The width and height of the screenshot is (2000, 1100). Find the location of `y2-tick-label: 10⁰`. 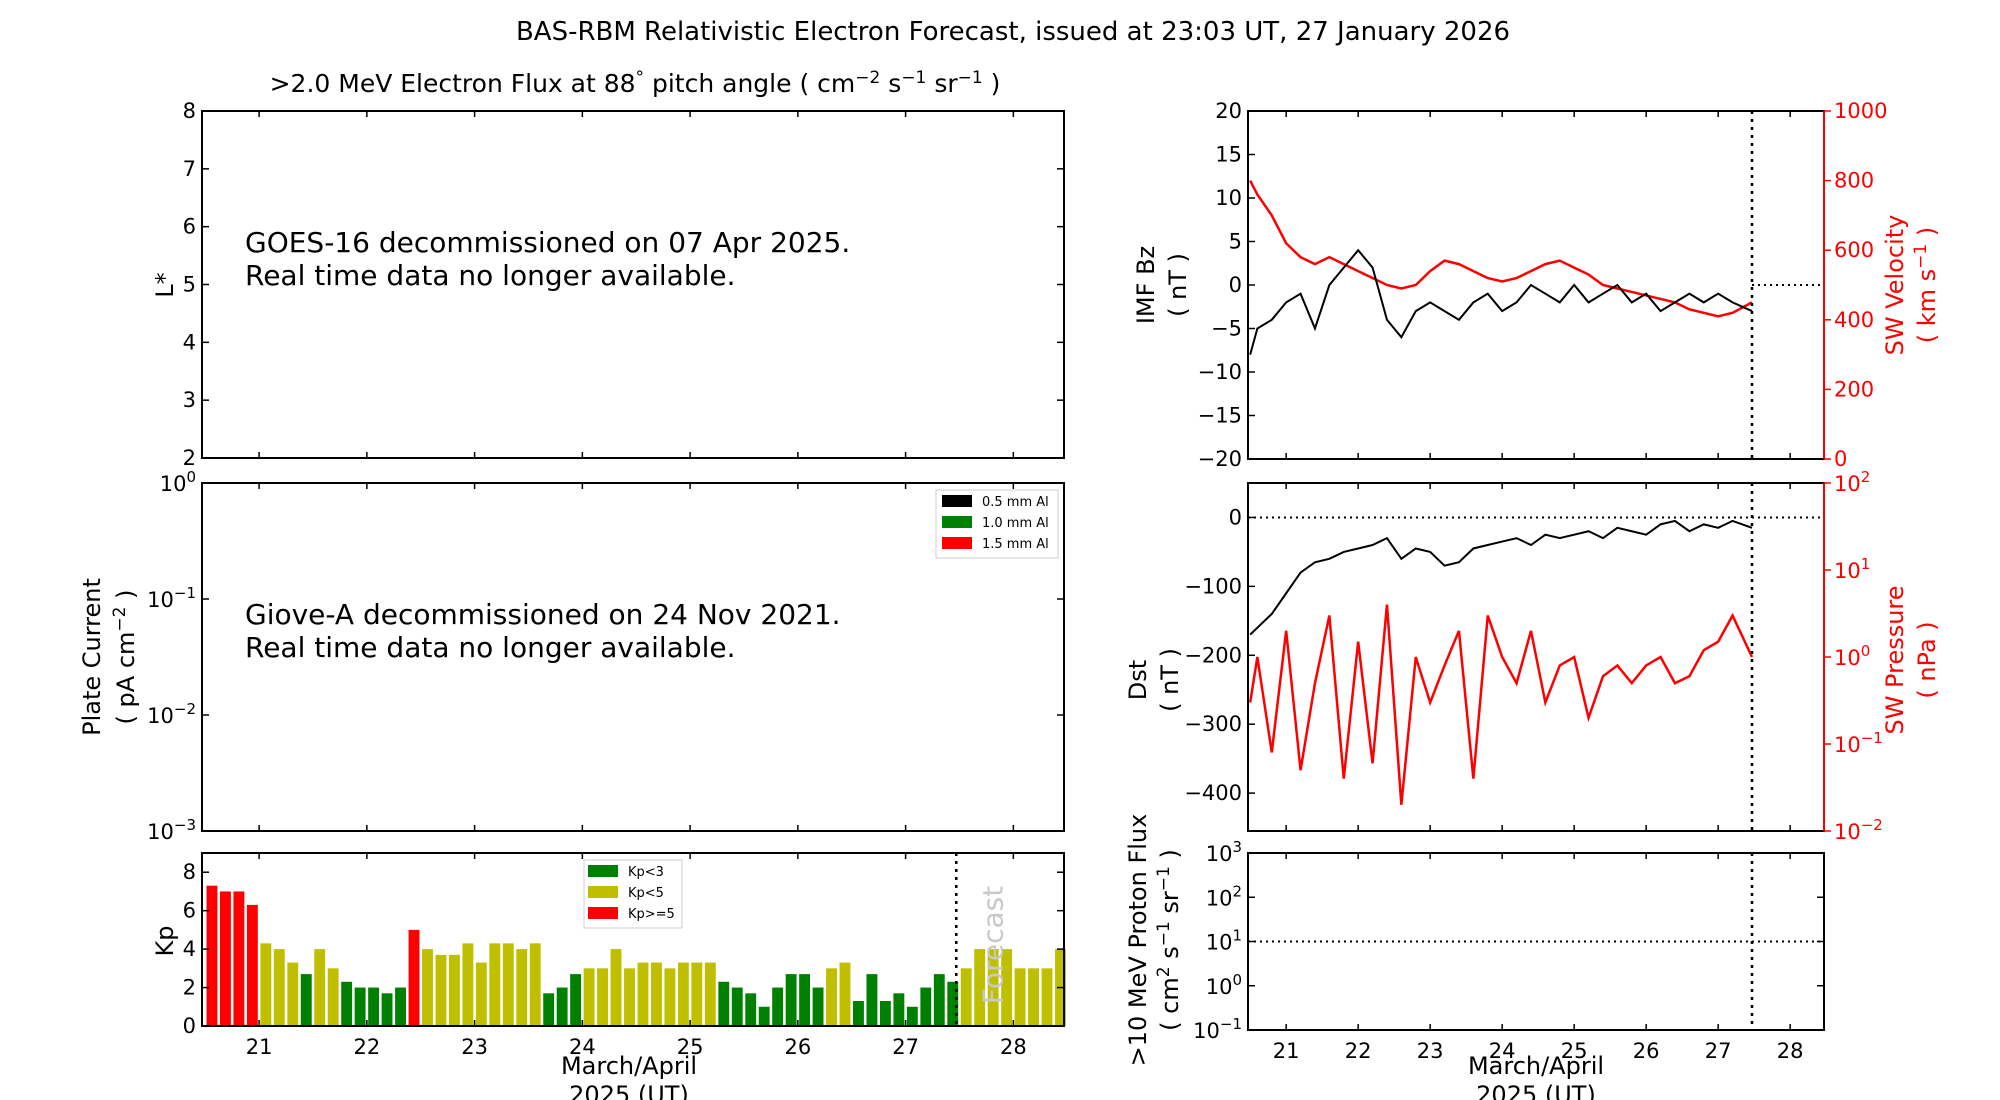

y2-tick-label: 10⁰ is located at coordinates (1852, 656).